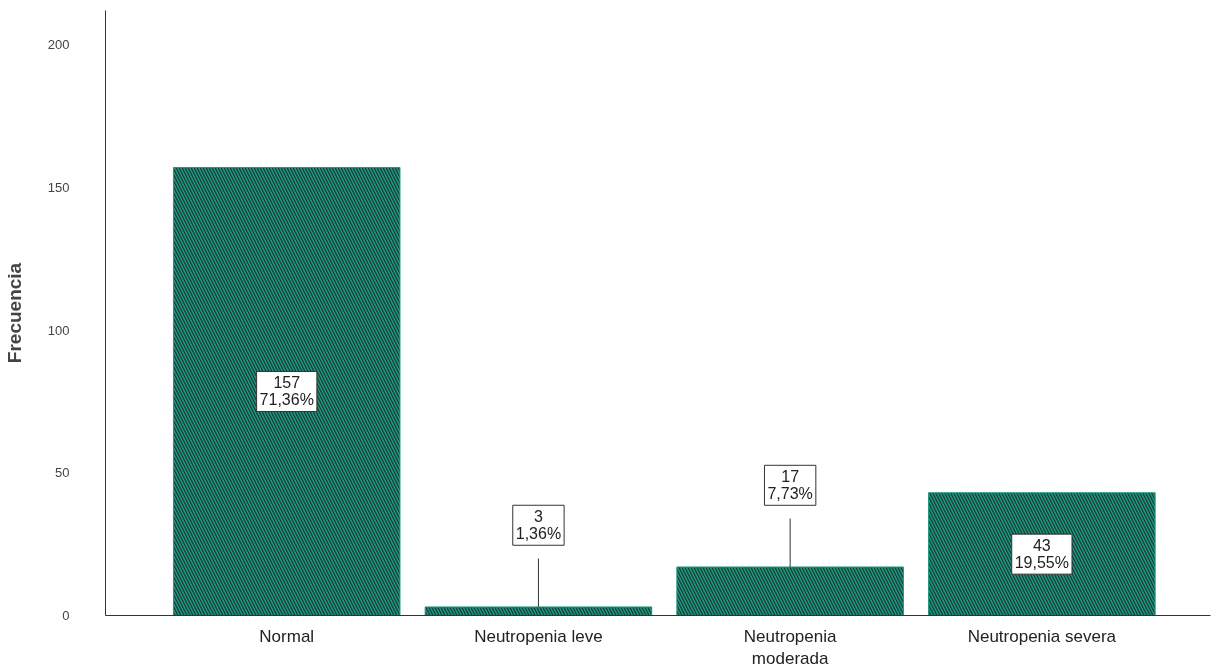 The image size is (1224, 671). I want to click on data-label: 17 7,73%, so click(790, 485).